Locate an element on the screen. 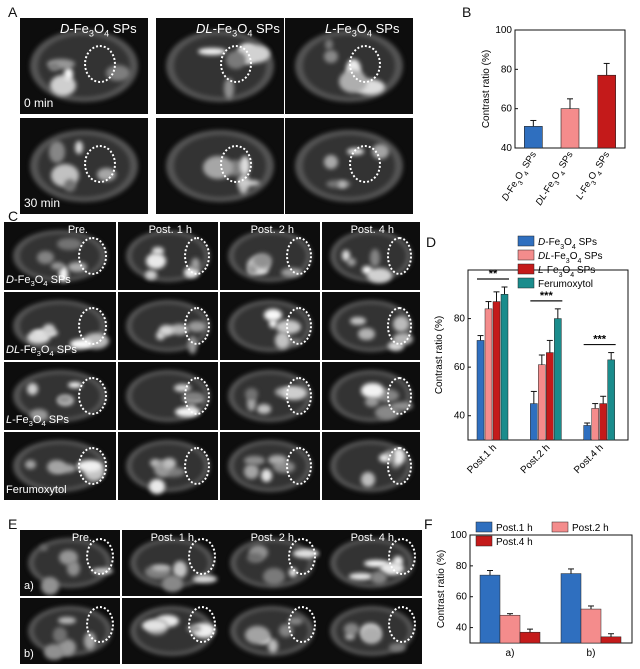  y-tick-label: 80 is located at coordinates (507, 69).